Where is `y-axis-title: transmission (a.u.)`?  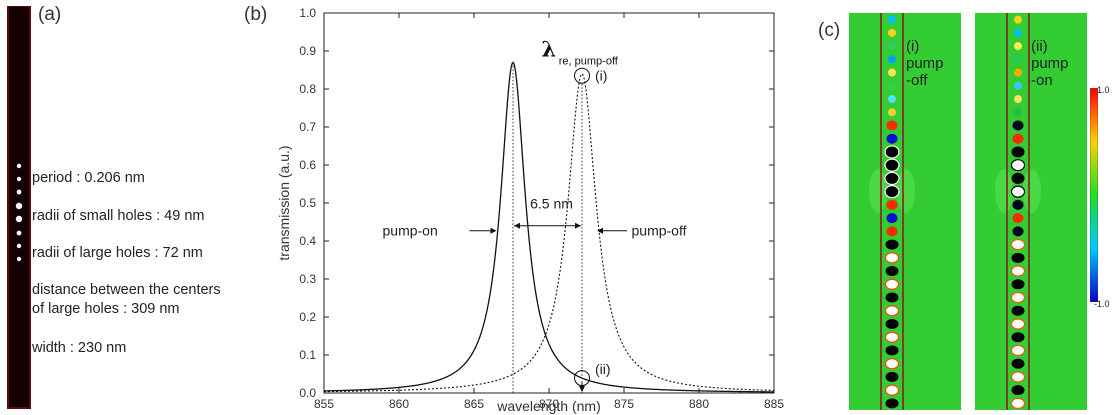 y-axis-title: transmission (a.u.) is located at coordinates (284, 202).